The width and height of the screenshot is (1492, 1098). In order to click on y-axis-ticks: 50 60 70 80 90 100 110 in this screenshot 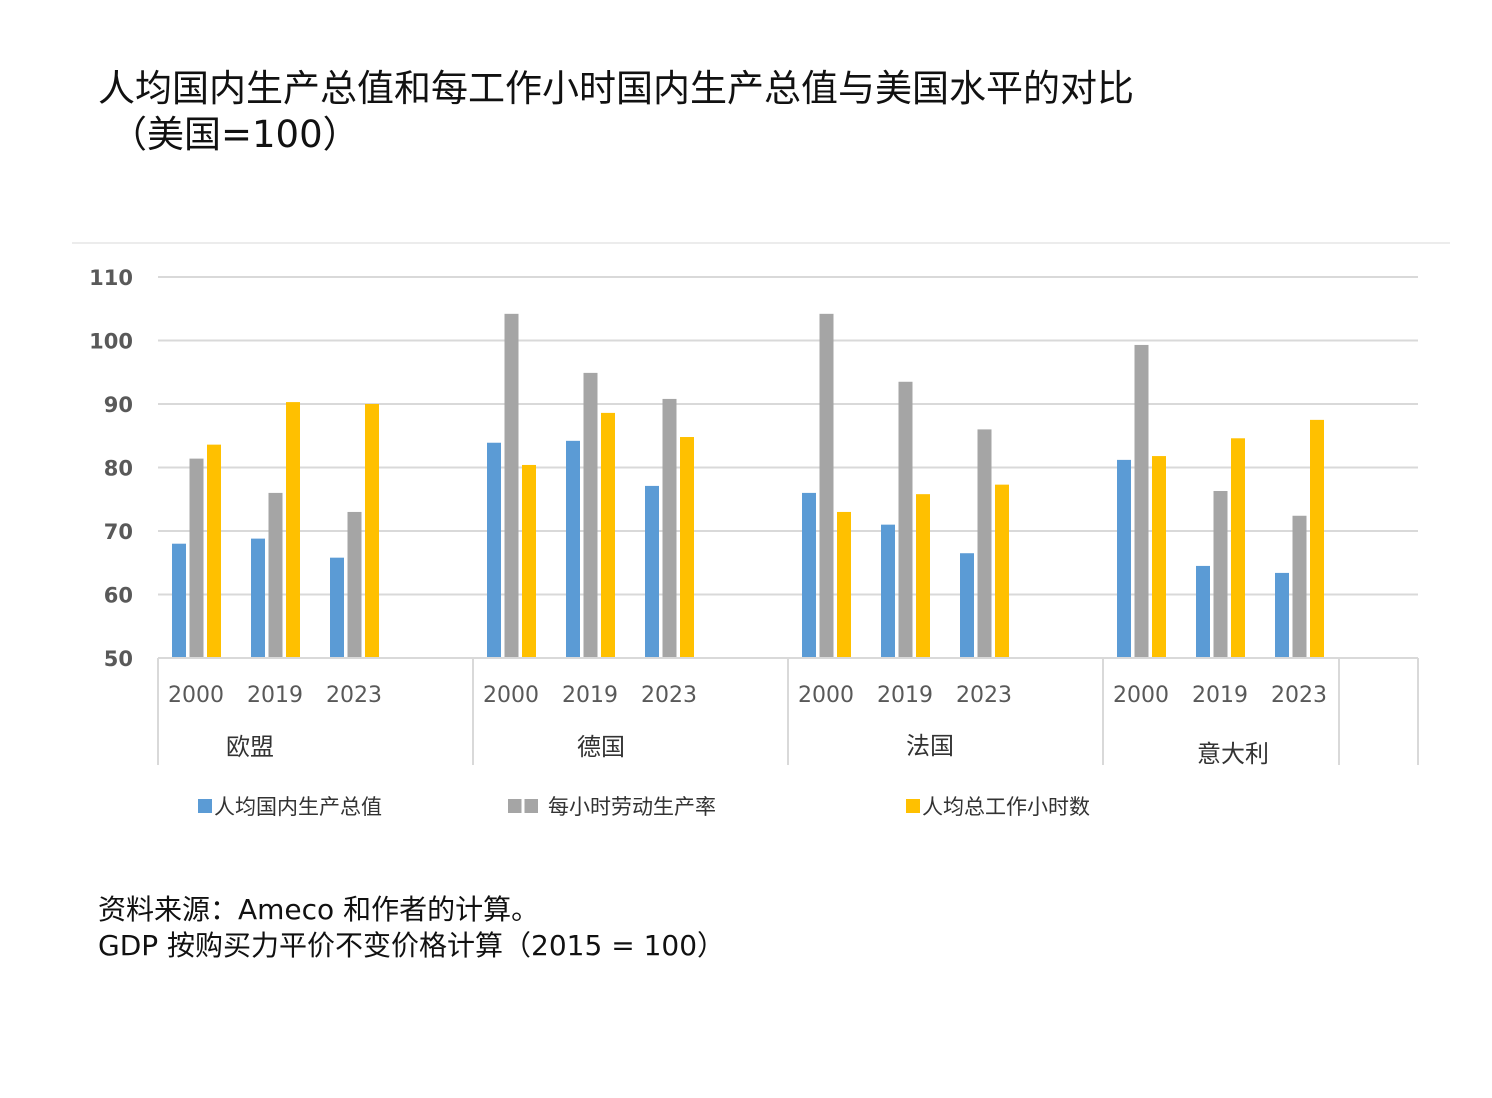, I will do `click(111, 468)`.